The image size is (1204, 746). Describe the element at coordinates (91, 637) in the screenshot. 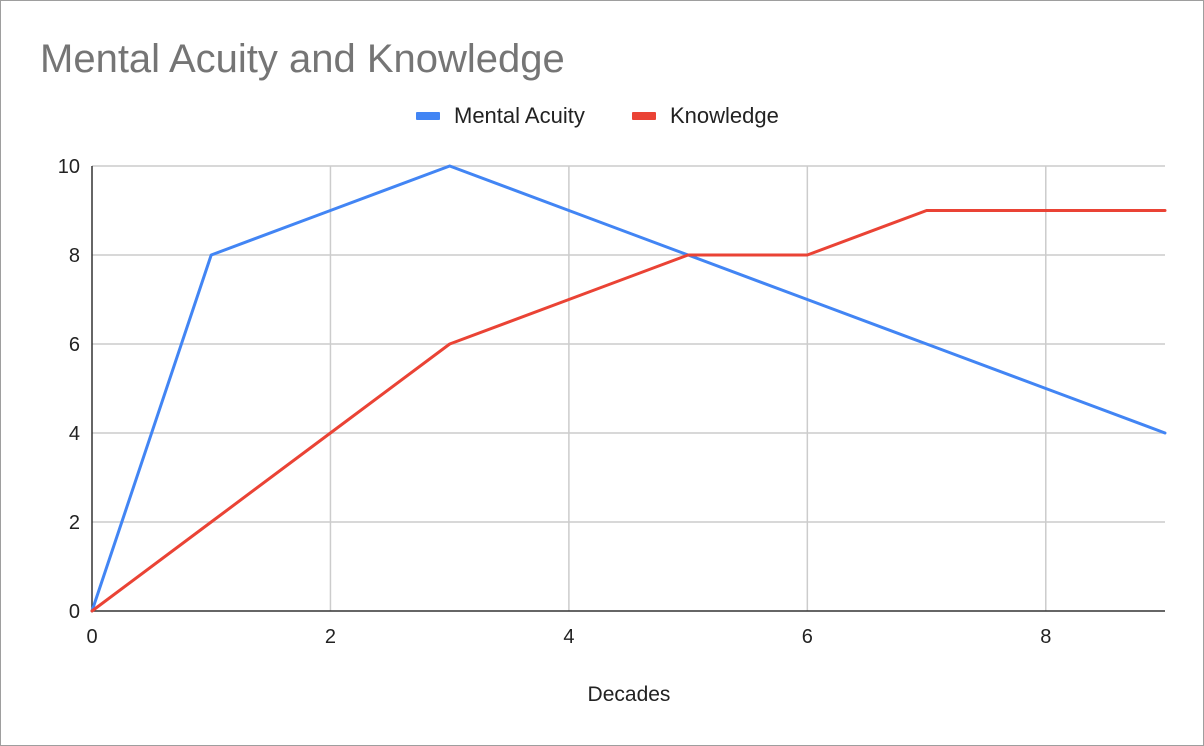

I see `x-tick-label: 0` at that location.